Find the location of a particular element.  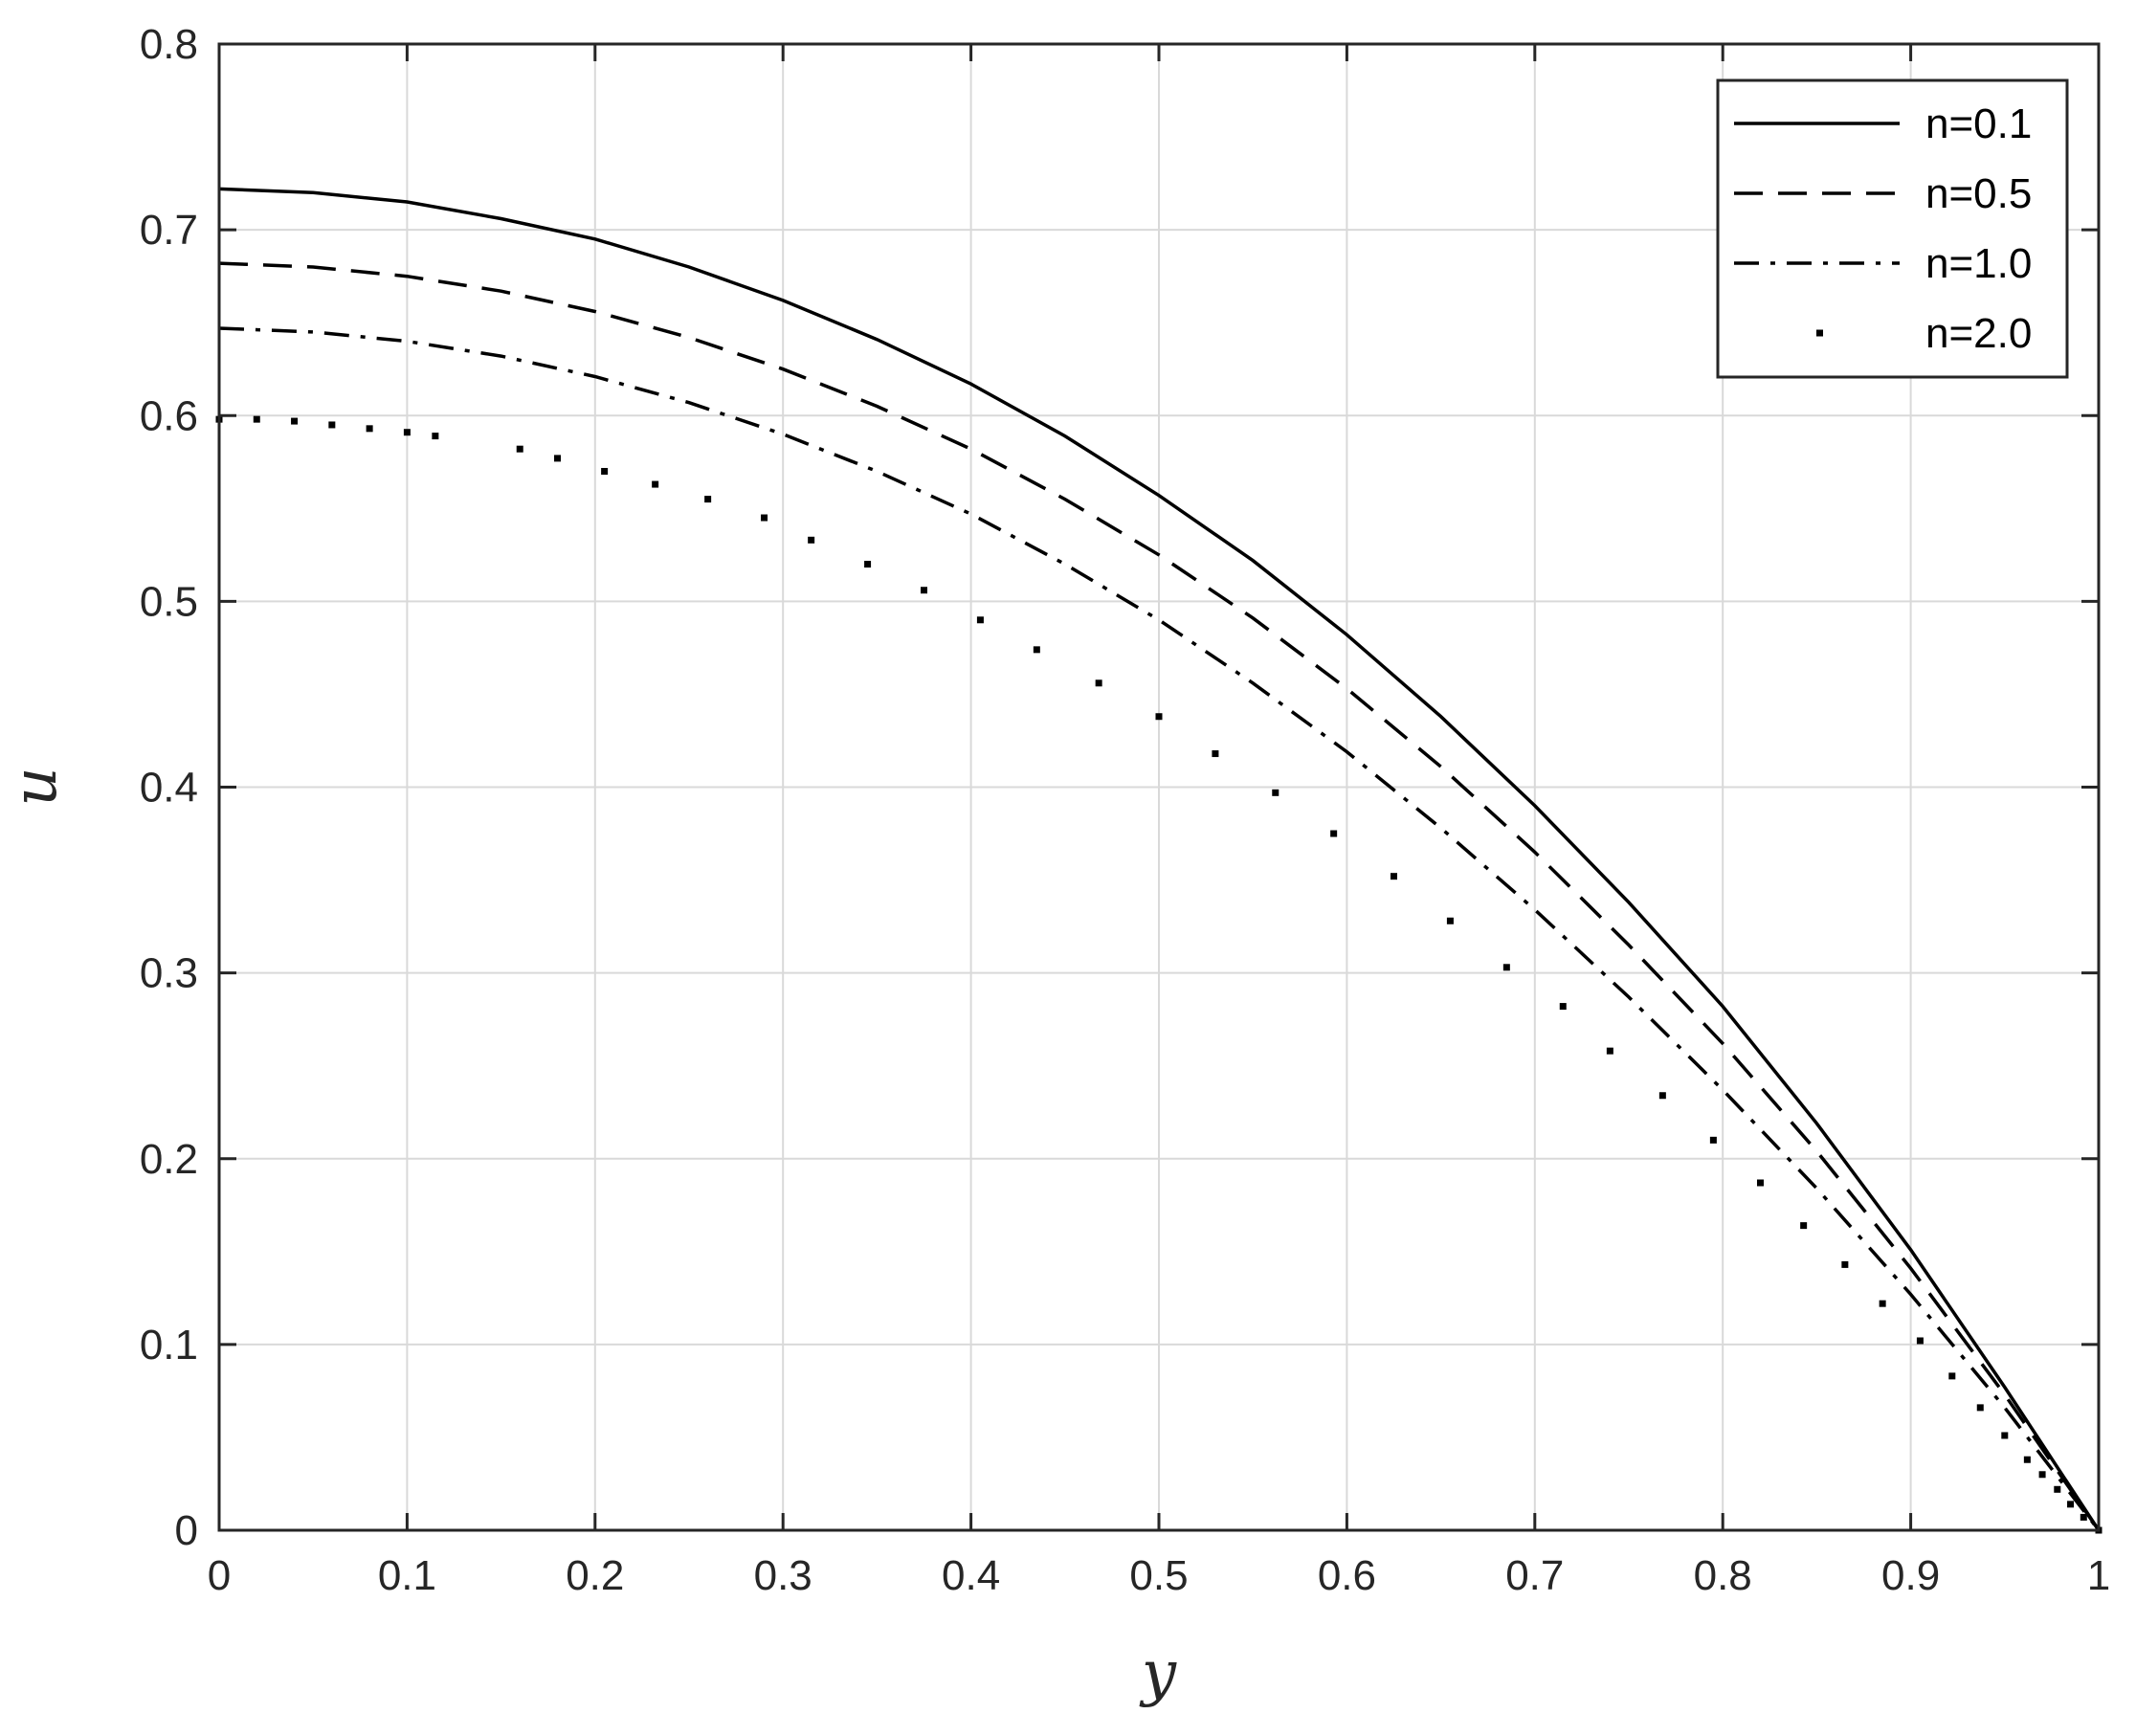

x-tick-labels: 0 0.1 0.2 0.3 0.4 0.5 0.6 0.7 0.8 0.9 1 is located at coordinates (1159, 1575).